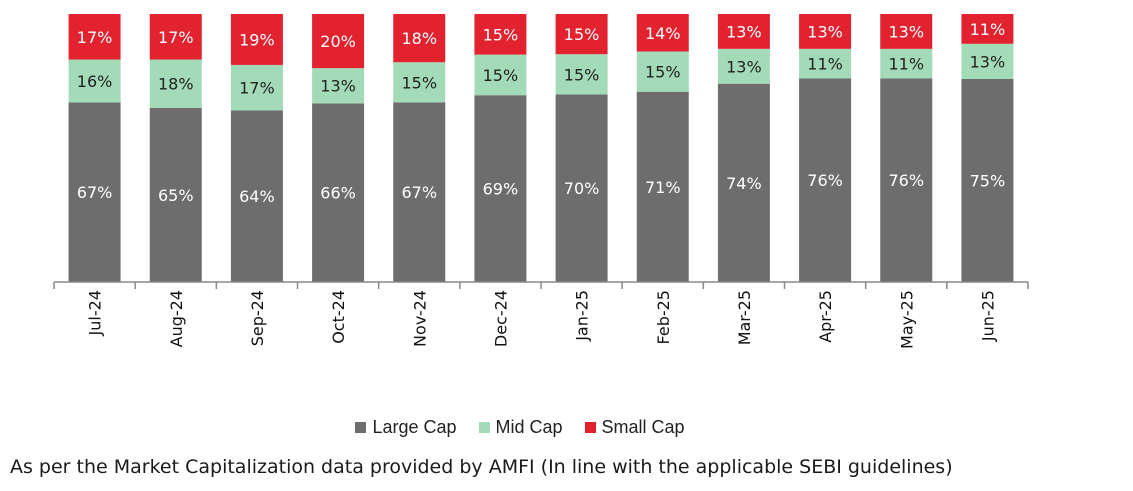 The height and width of the screenshot is (491, 1133). Describe the element at coordinates (414, 427) in the screenshot. I see `legend-label: Large Cap` at that location.